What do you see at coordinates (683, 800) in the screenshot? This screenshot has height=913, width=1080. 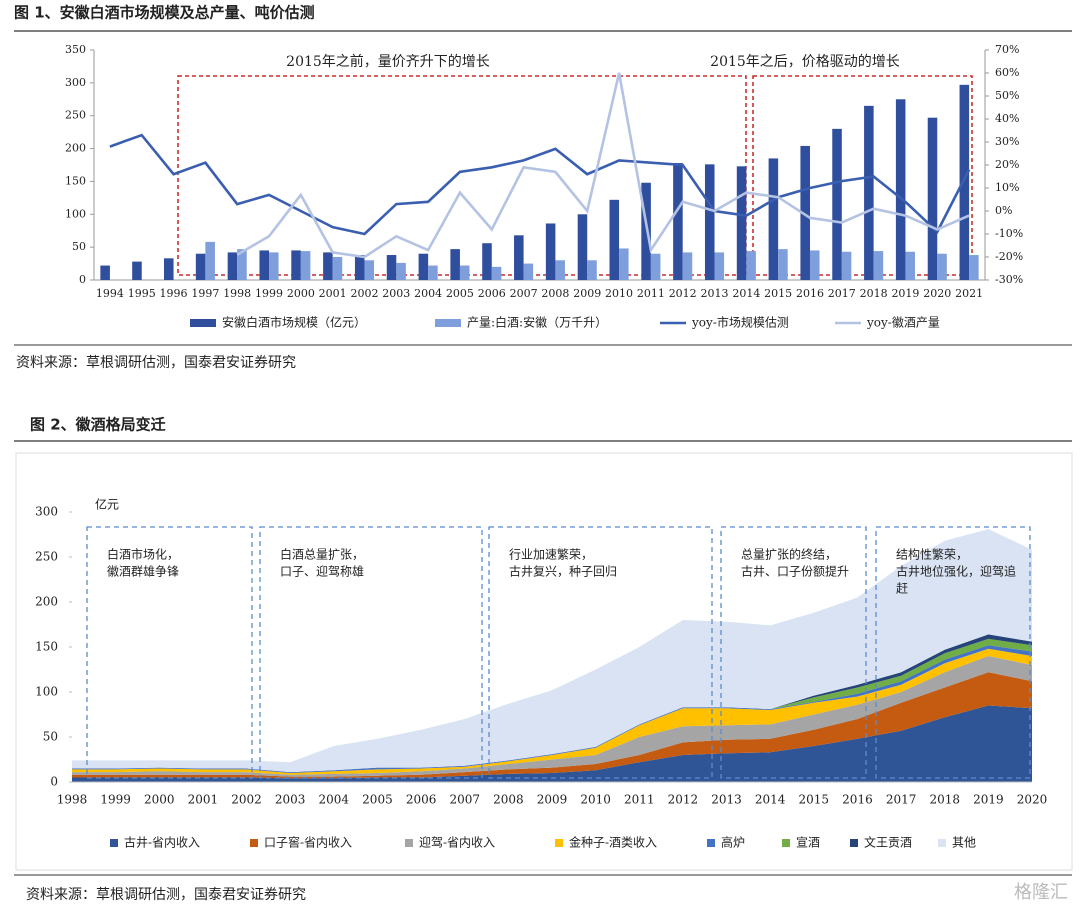 I see `x-tick-label: 2012` at bounding box center [683, 800].